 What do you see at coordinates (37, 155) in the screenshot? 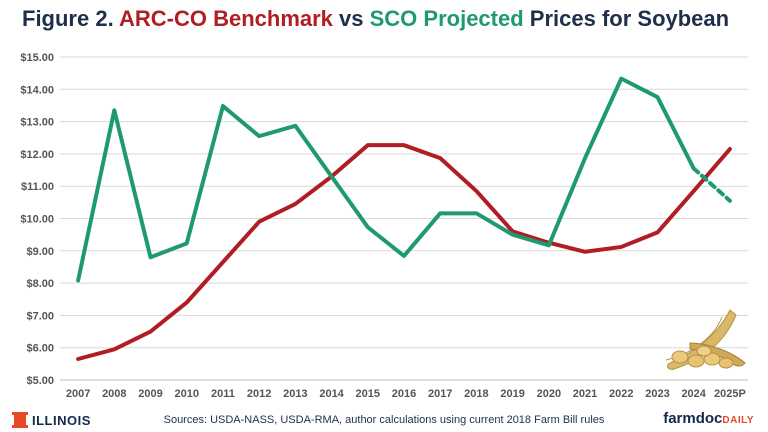
I see `y-tick-label: $12.00` at bounding box center [37, 155].